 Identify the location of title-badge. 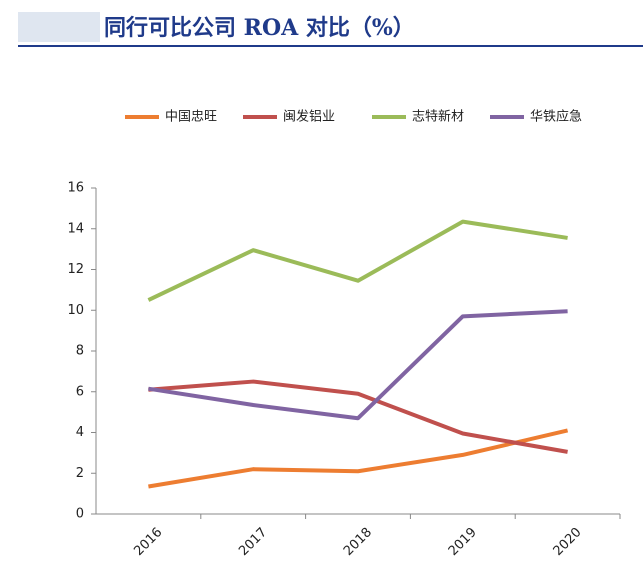
(59, 27).